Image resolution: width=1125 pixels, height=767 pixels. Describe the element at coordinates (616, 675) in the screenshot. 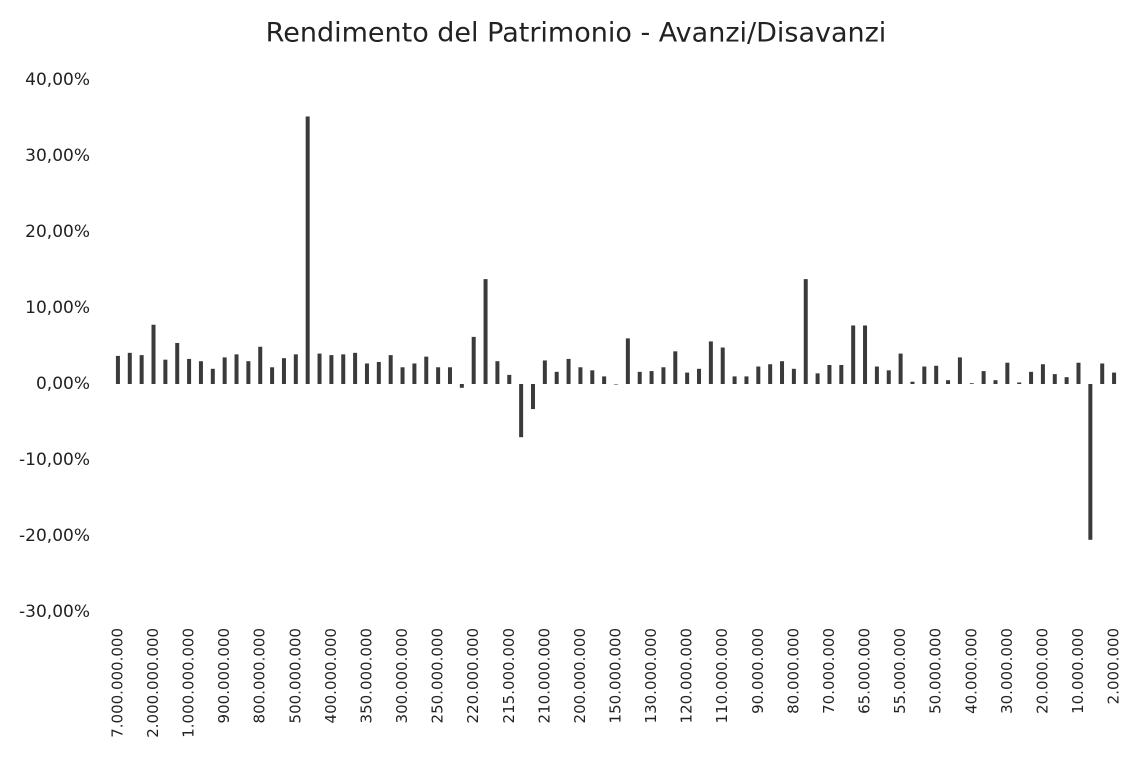

I see `x-tick-label: 150.000.000` at that location.